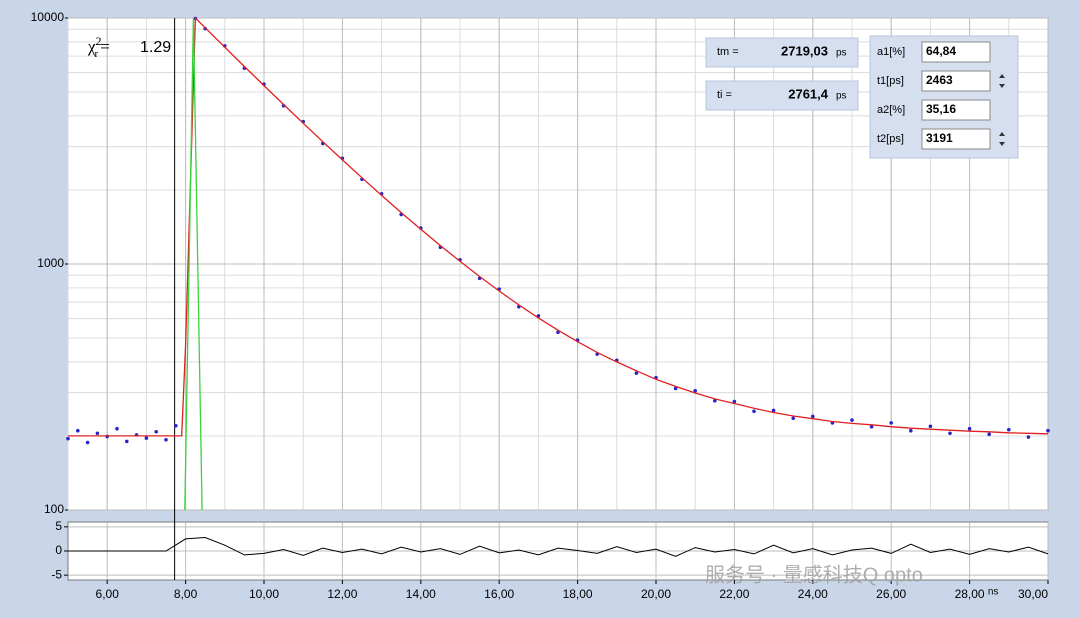 This screenshot has width=1080, height=618. Describe the element at coordinates (804, 50) in the screenshot. I see `result-value: 2719,03` at that location.